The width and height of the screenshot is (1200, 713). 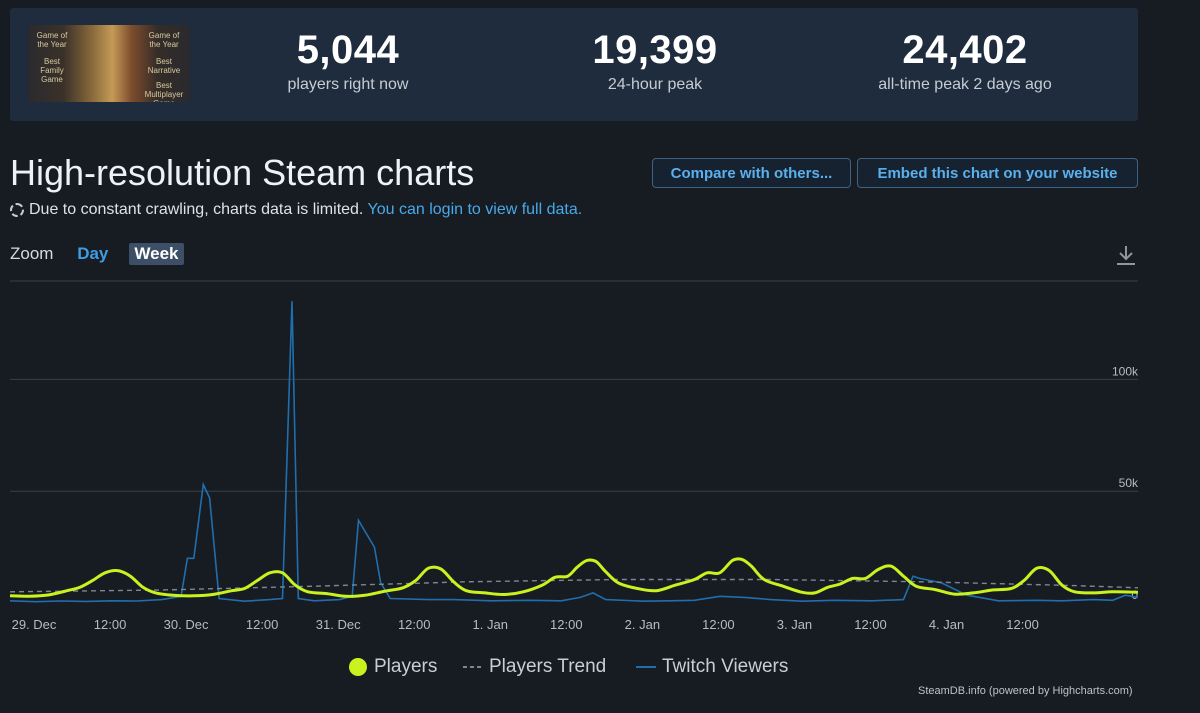 I want to click on stat-label: 24-hour peak, so click(x=655, y=84).